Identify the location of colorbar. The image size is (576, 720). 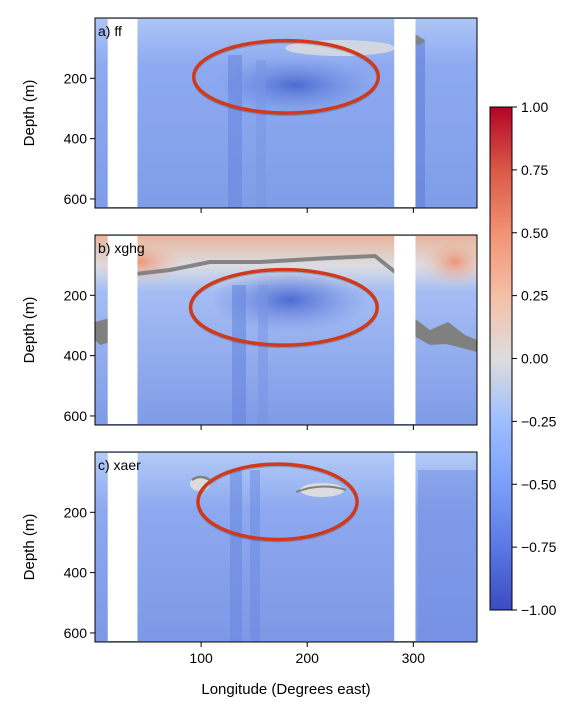
(501, 358).